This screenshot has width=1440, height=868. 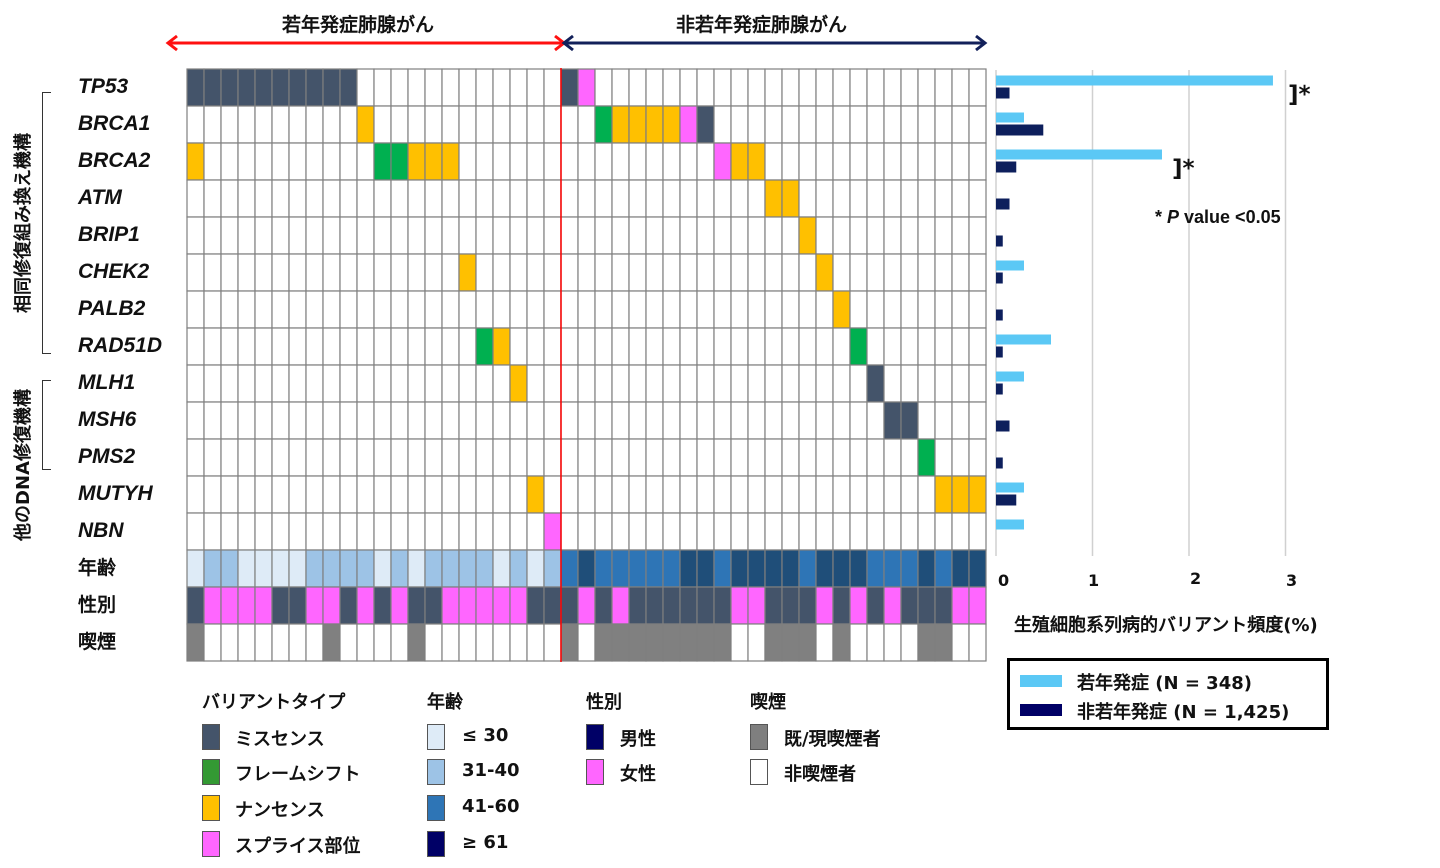 What do you see at coordinates (841, 605) in the screenshot?
I see `cell-性別-38` at bounding box center [841, 605].